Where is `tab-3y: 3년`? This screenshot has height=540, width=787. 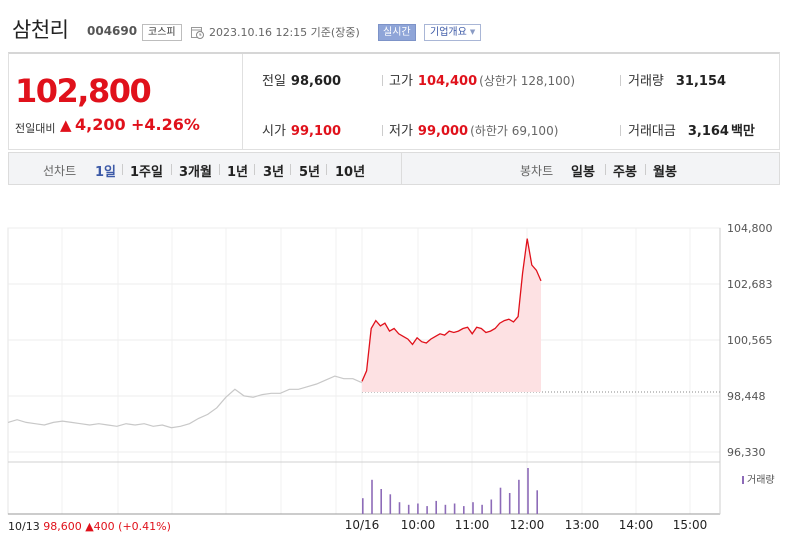
tab-3y: 3년 is located at coordinates (274, 172).